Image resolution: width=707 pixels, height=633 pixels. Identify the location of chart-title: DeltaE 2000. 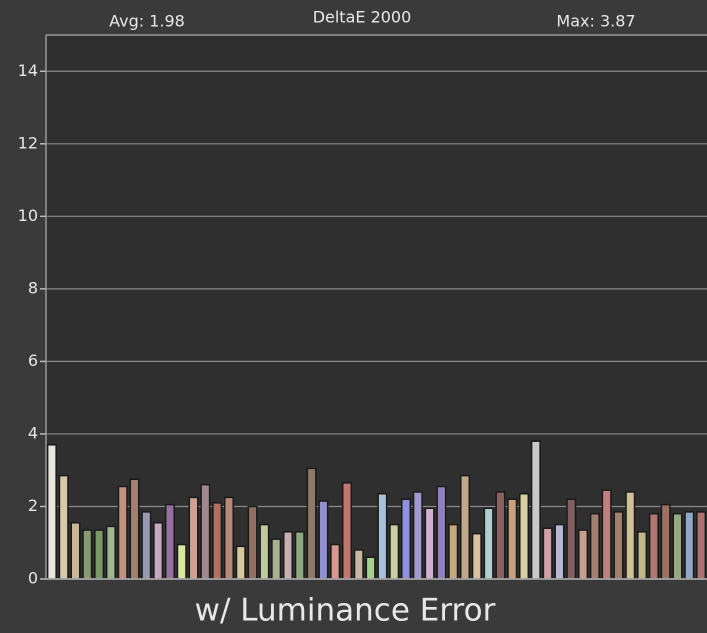
(362, 17).